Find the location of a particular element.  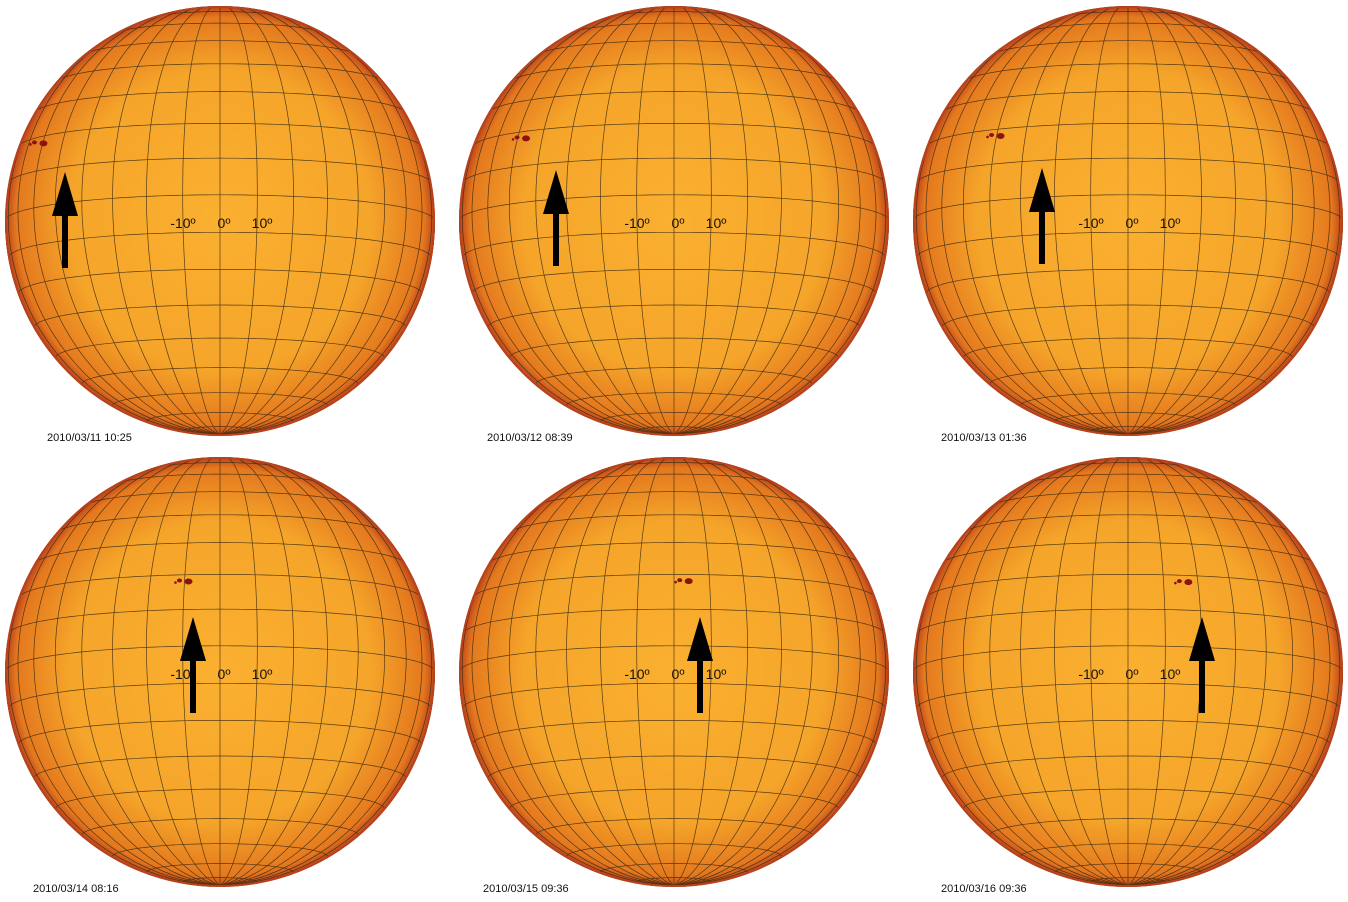

longitude-label: 0º is located at coordinates (1132, 223).